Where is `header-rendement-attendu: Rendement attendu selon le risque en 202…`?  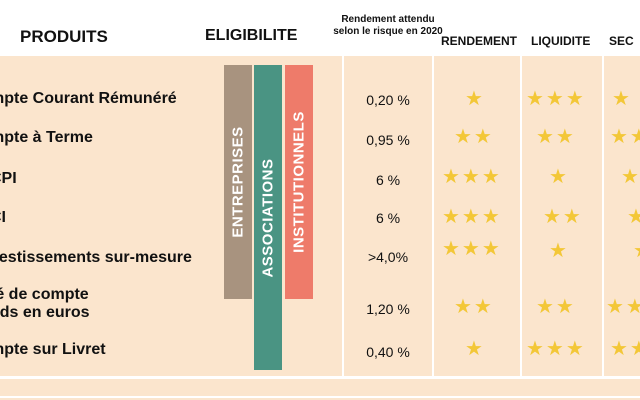
header-rendement-attendu: Rendement attendu selon le risque en 202… is located at coordinates (388, 25).